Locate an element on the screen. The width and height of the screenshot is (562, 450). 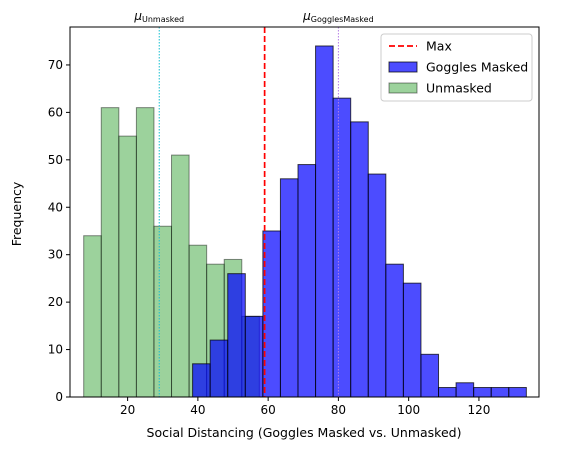
legend-box is located at coordinates (456, 67).